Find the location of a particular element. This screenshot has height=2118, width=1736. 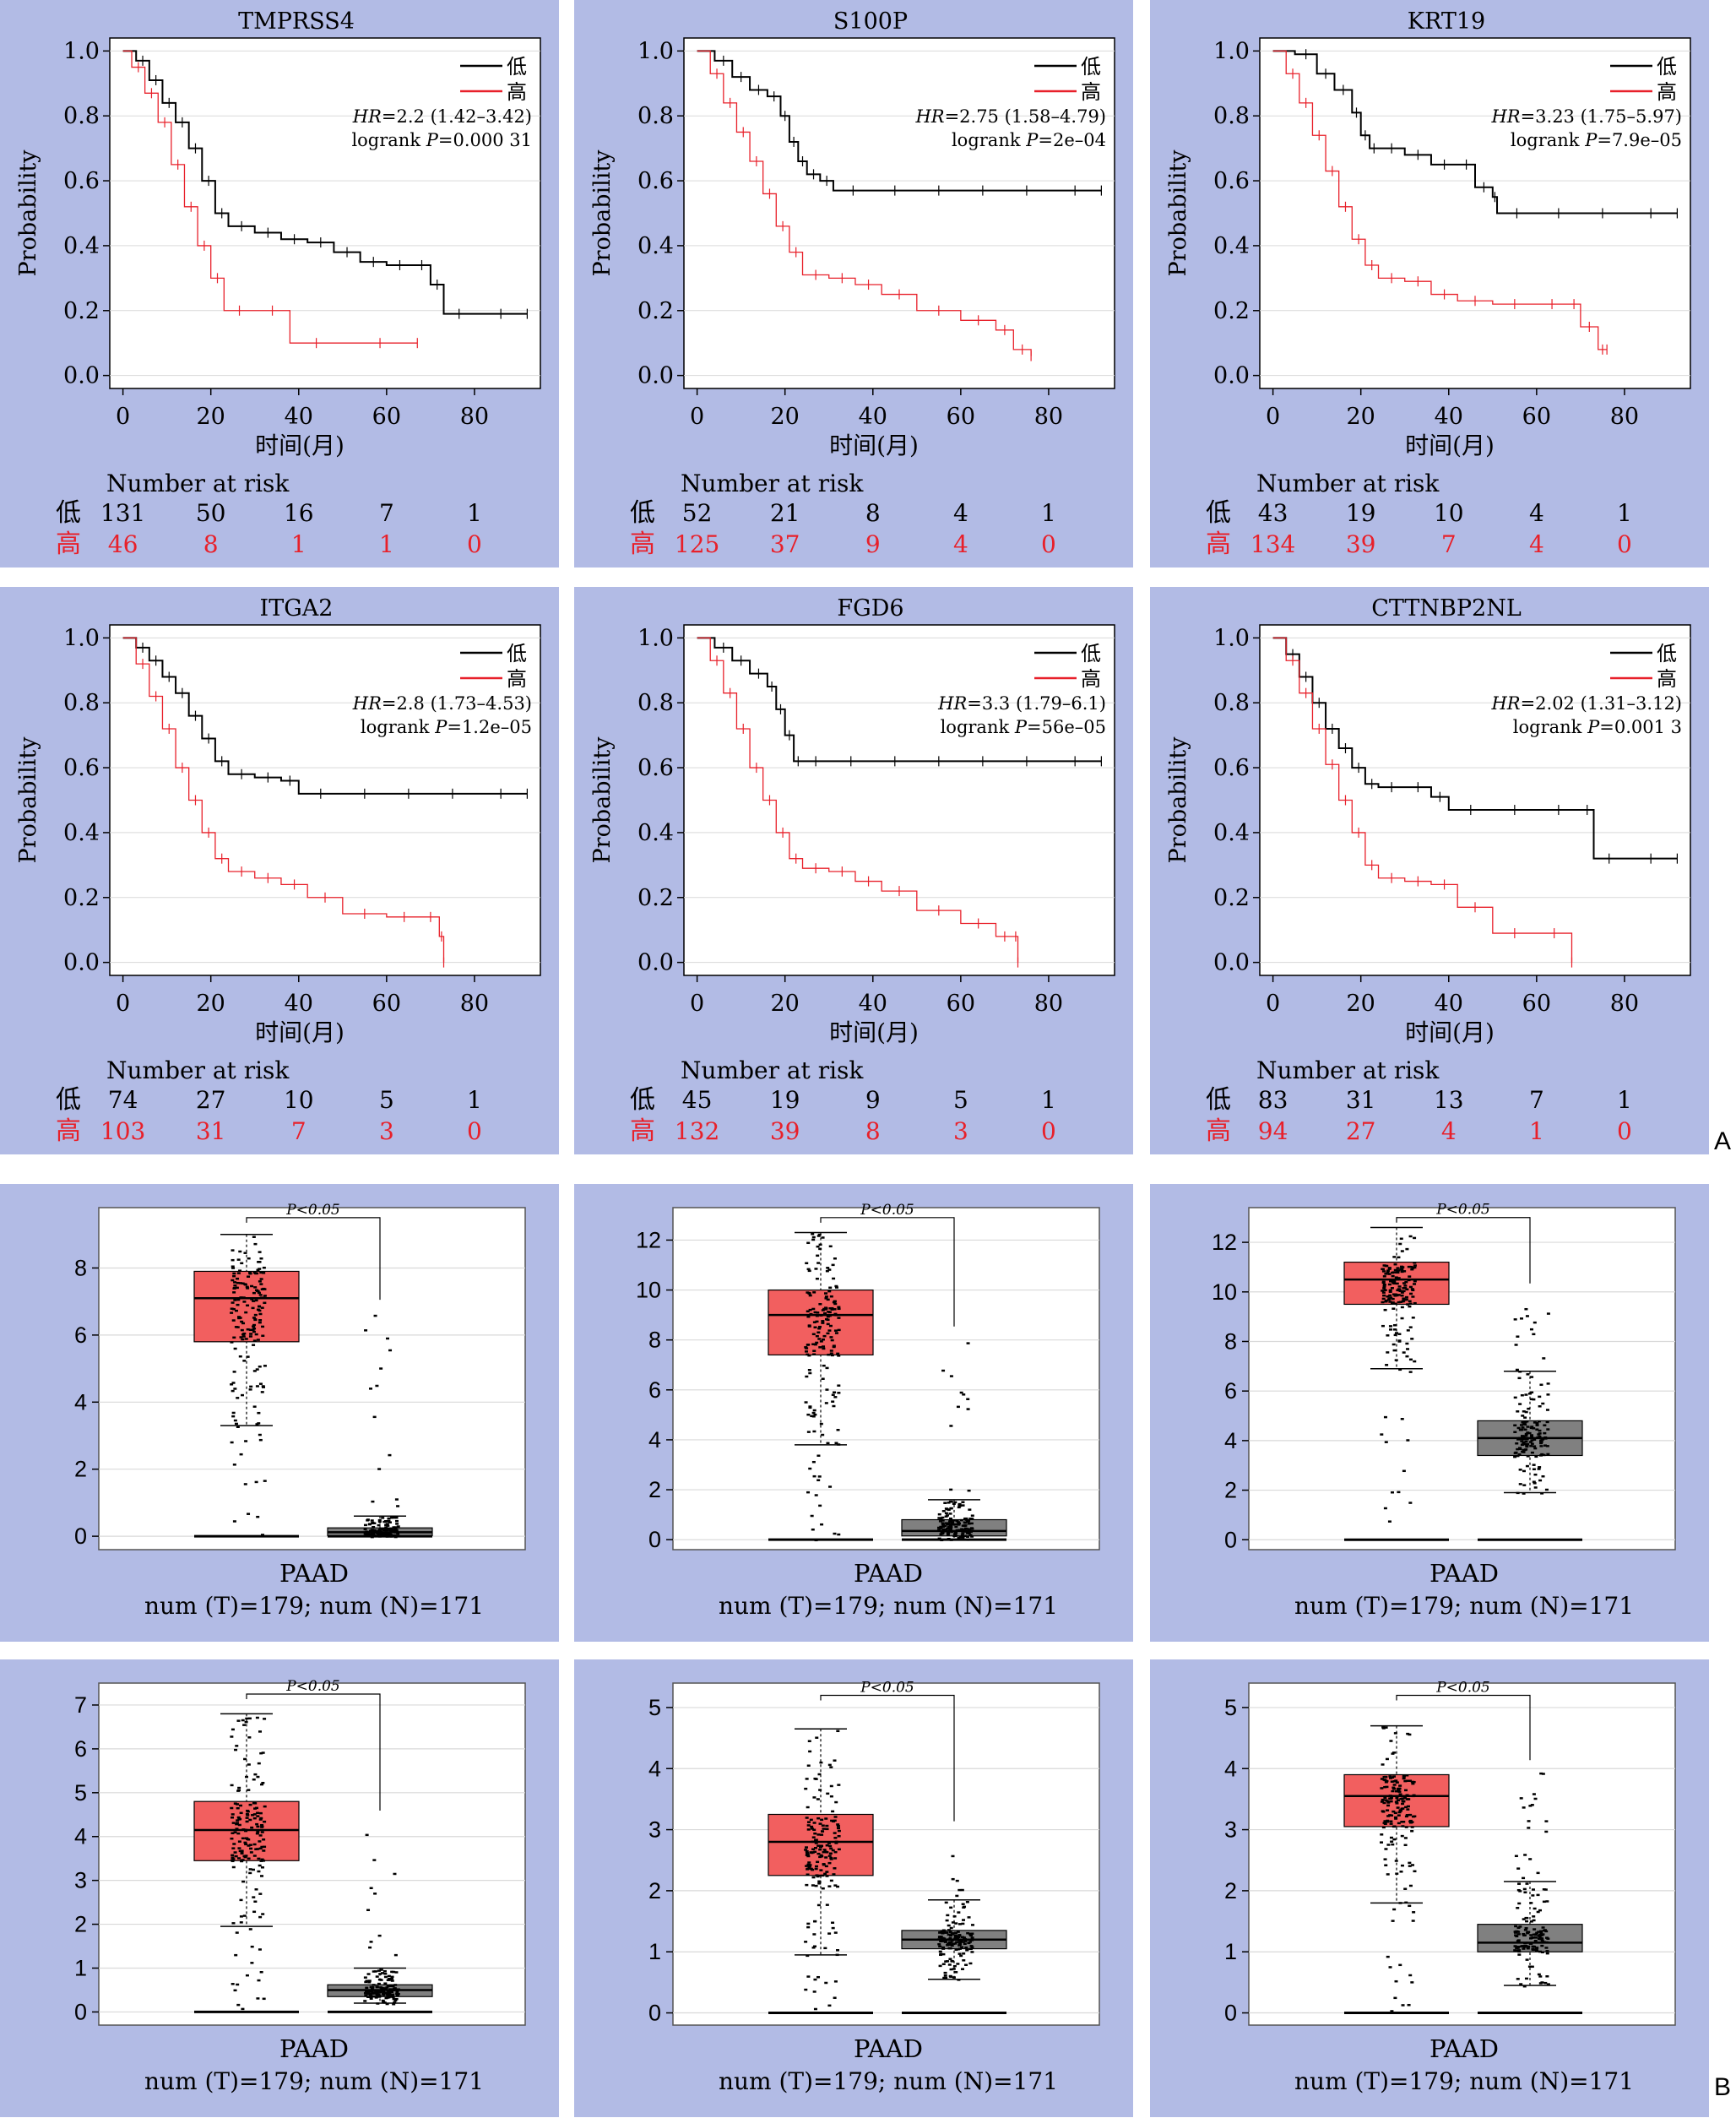

x-tick-label: 80 is located at coordinates (474, 1004).